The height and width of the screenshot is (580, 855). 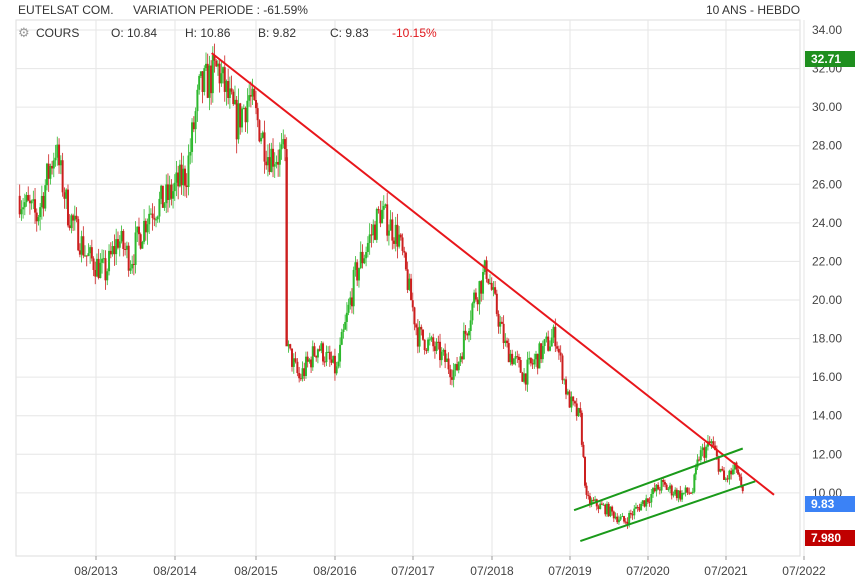 What do you see at coordinates (96, 571) in the screenshot?
I see `x-tick-label: 08/2013` at bounding box center [96, 571].